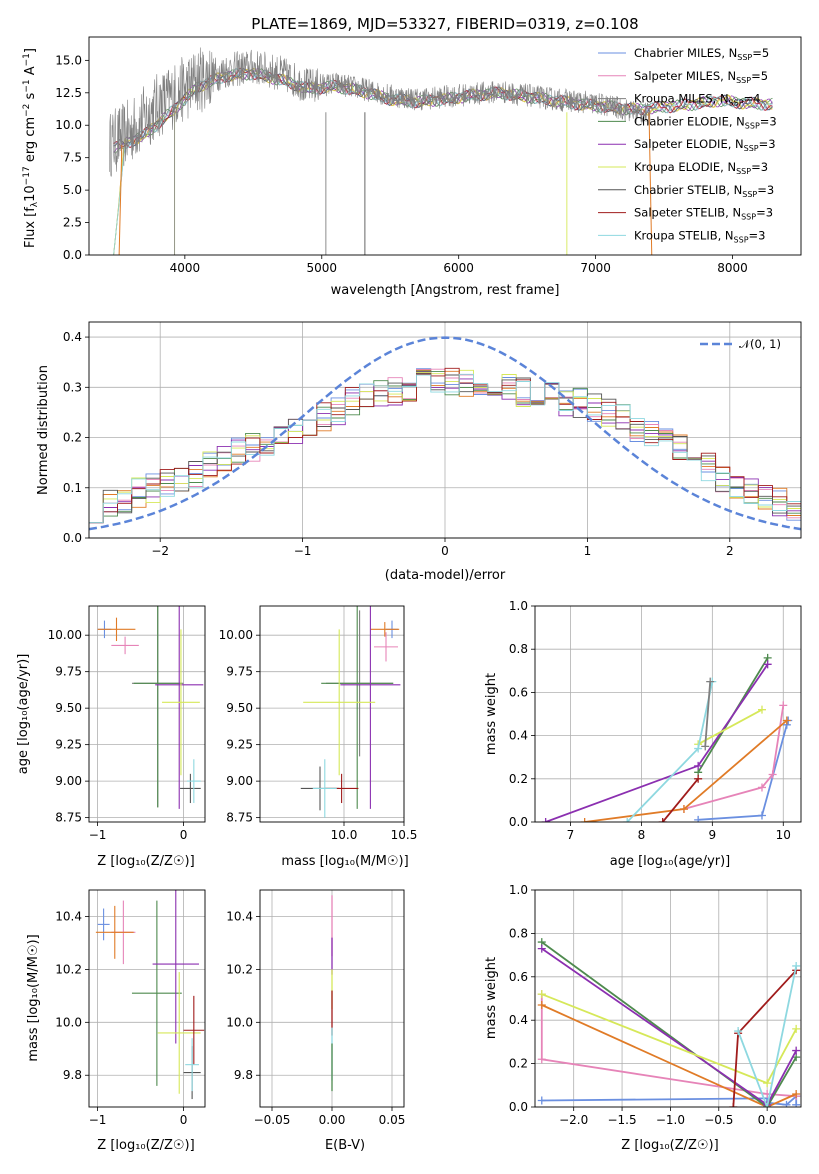  I want to click on y-tick-label: 1.0, so click(518, 890).